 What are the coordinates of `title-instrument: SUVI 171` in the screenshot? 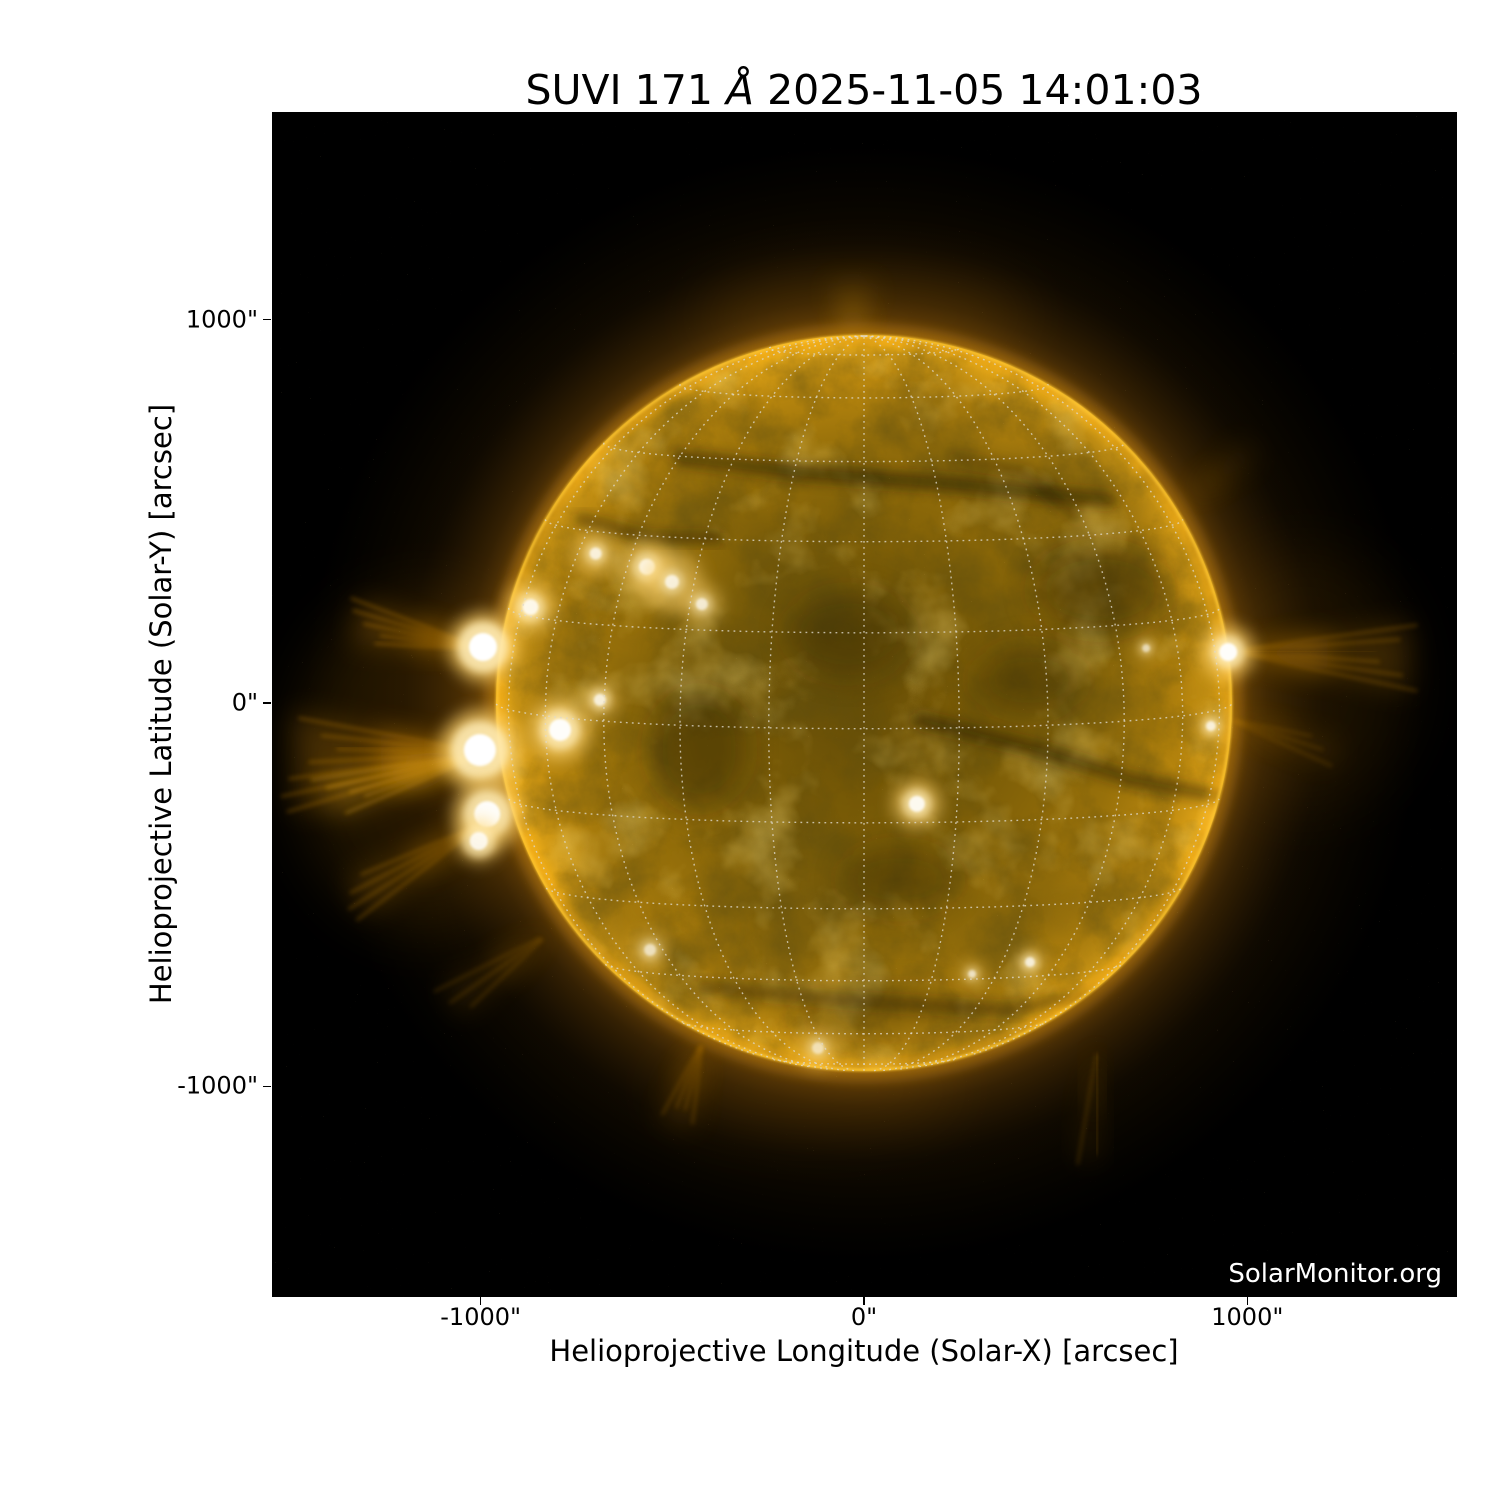 It's located at (625, 90).